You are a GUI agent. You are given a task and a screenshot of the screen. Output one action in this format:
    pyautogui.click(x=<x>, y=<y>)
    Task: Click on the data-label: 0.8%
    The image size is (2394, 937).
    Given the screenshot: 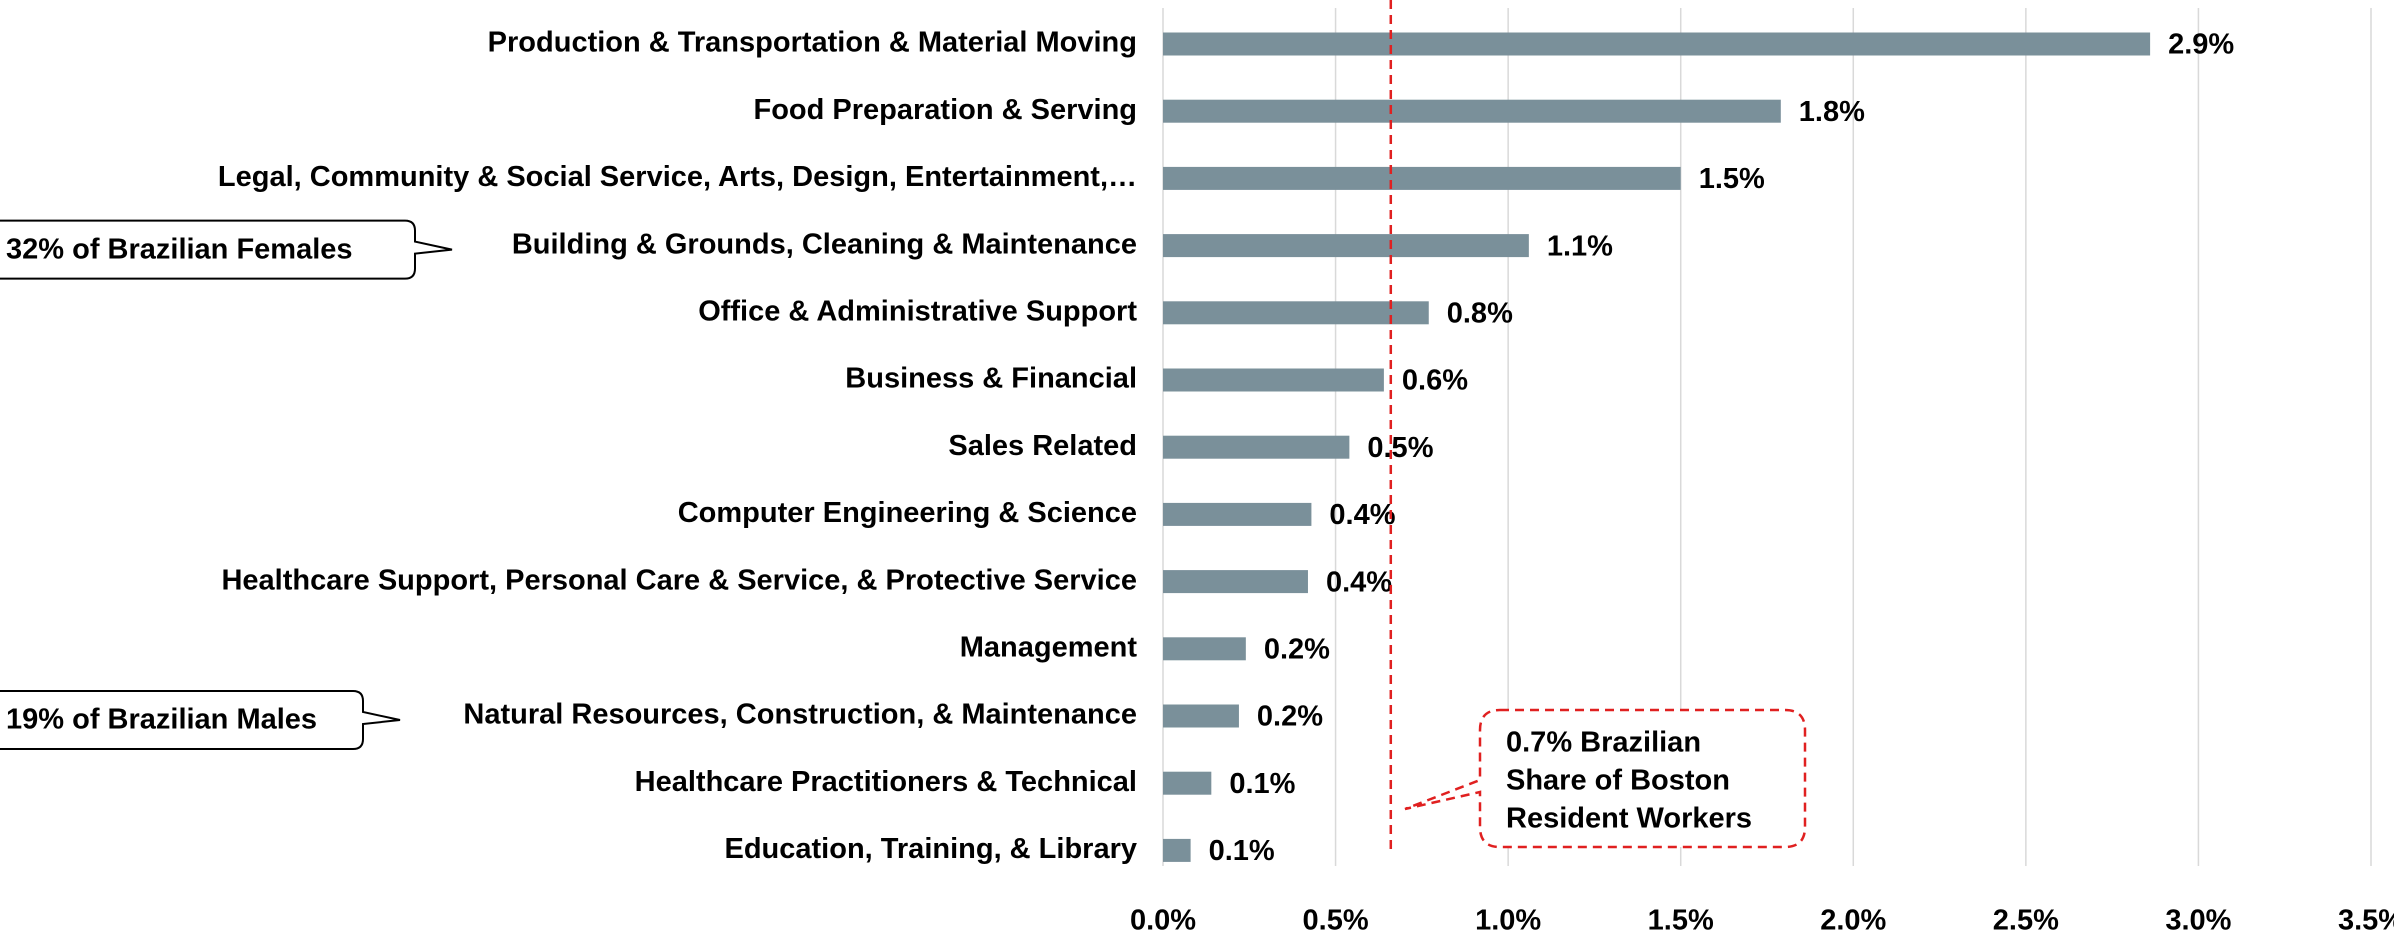 What is the action you would take?
    pyautogui.click(x=1480, y=313)
    